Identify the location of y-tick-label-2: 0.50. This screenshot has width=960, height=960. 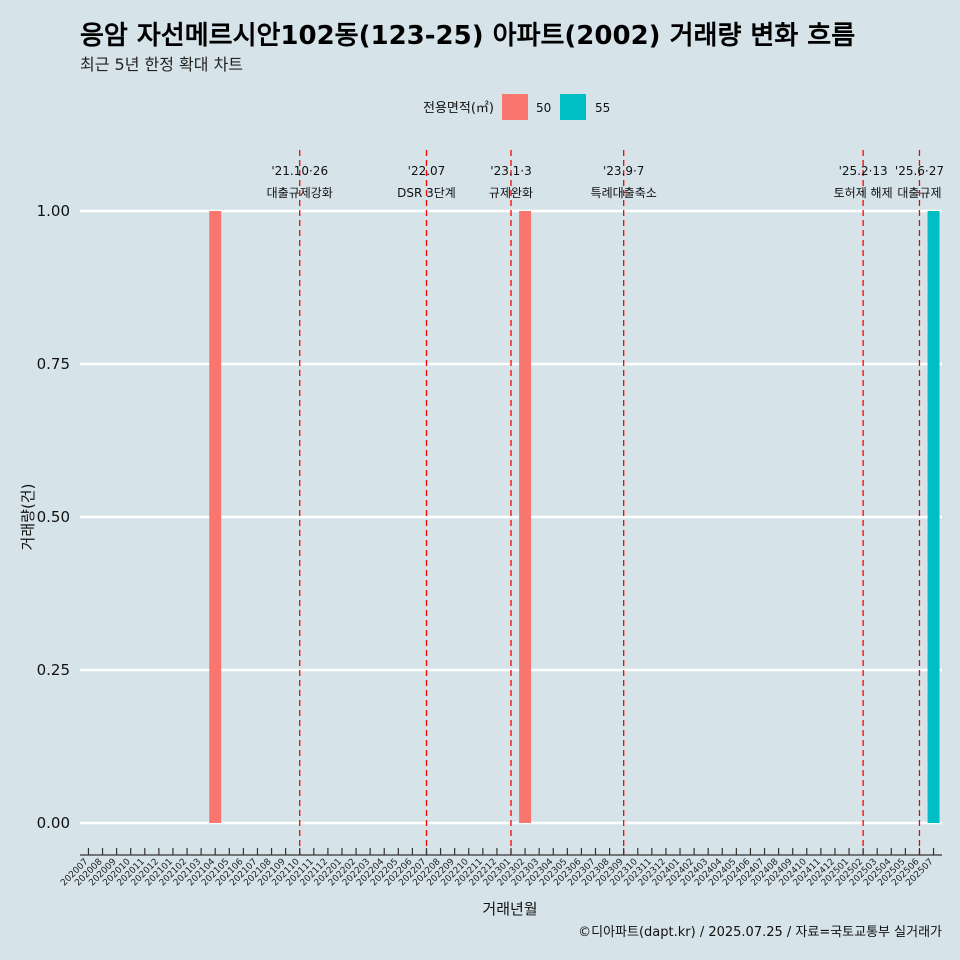
(53, 517).